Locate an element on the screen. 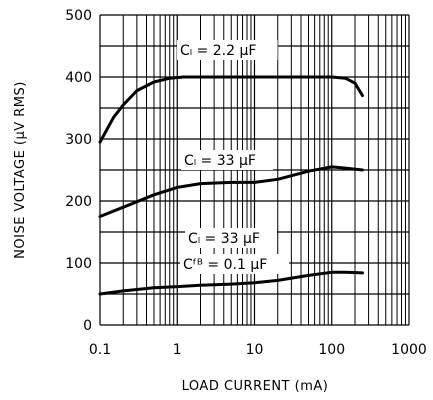 The width and height of the screenshot is (433, 400). y-axis-label: NOISE VOLTAGE (μV RMS) is located at coordinates (20, 170).